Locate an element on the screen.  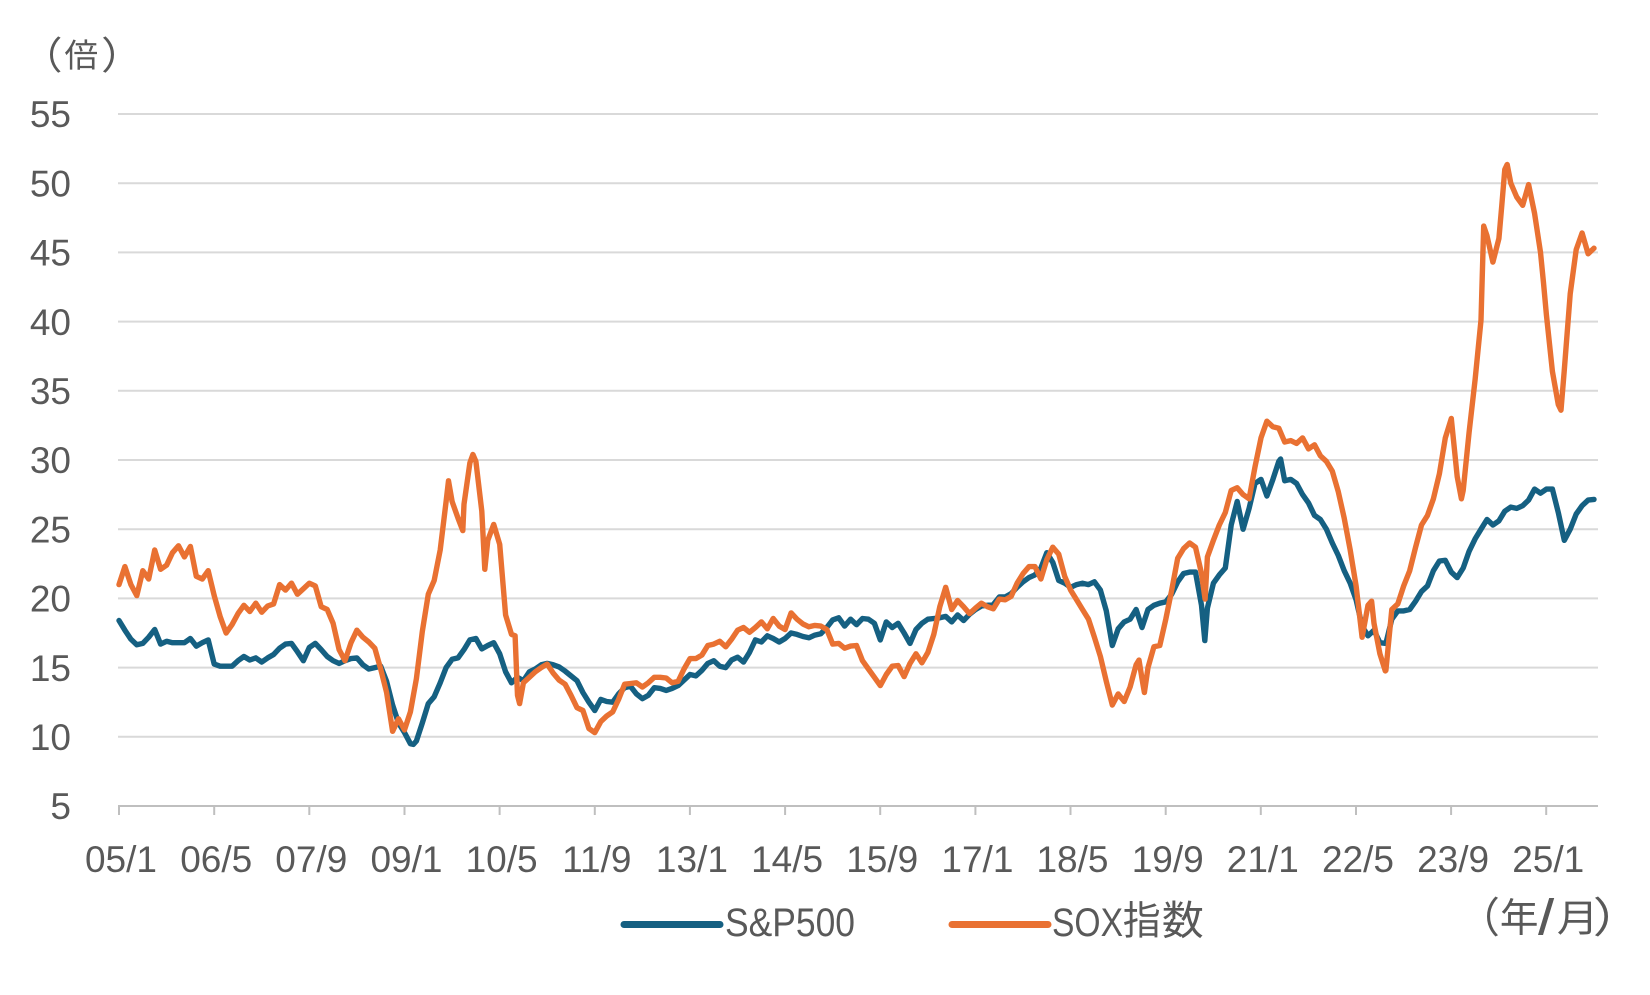
svg-text: 10/5 is located at coordinates (502, 859).